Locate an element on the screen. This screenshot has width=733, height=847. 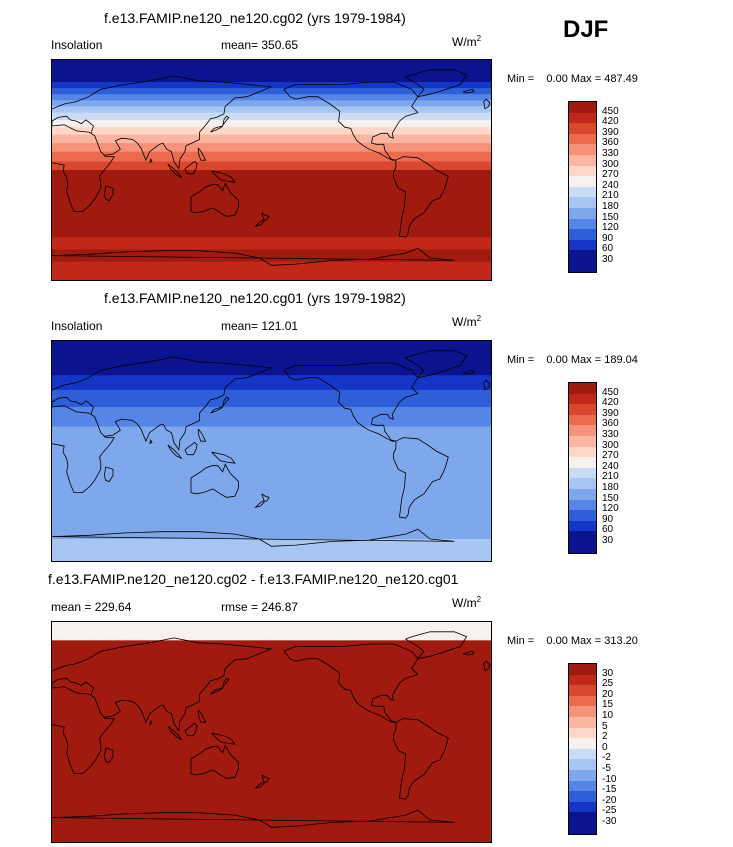
season-label: DJF is located at coordinates (586, 29).